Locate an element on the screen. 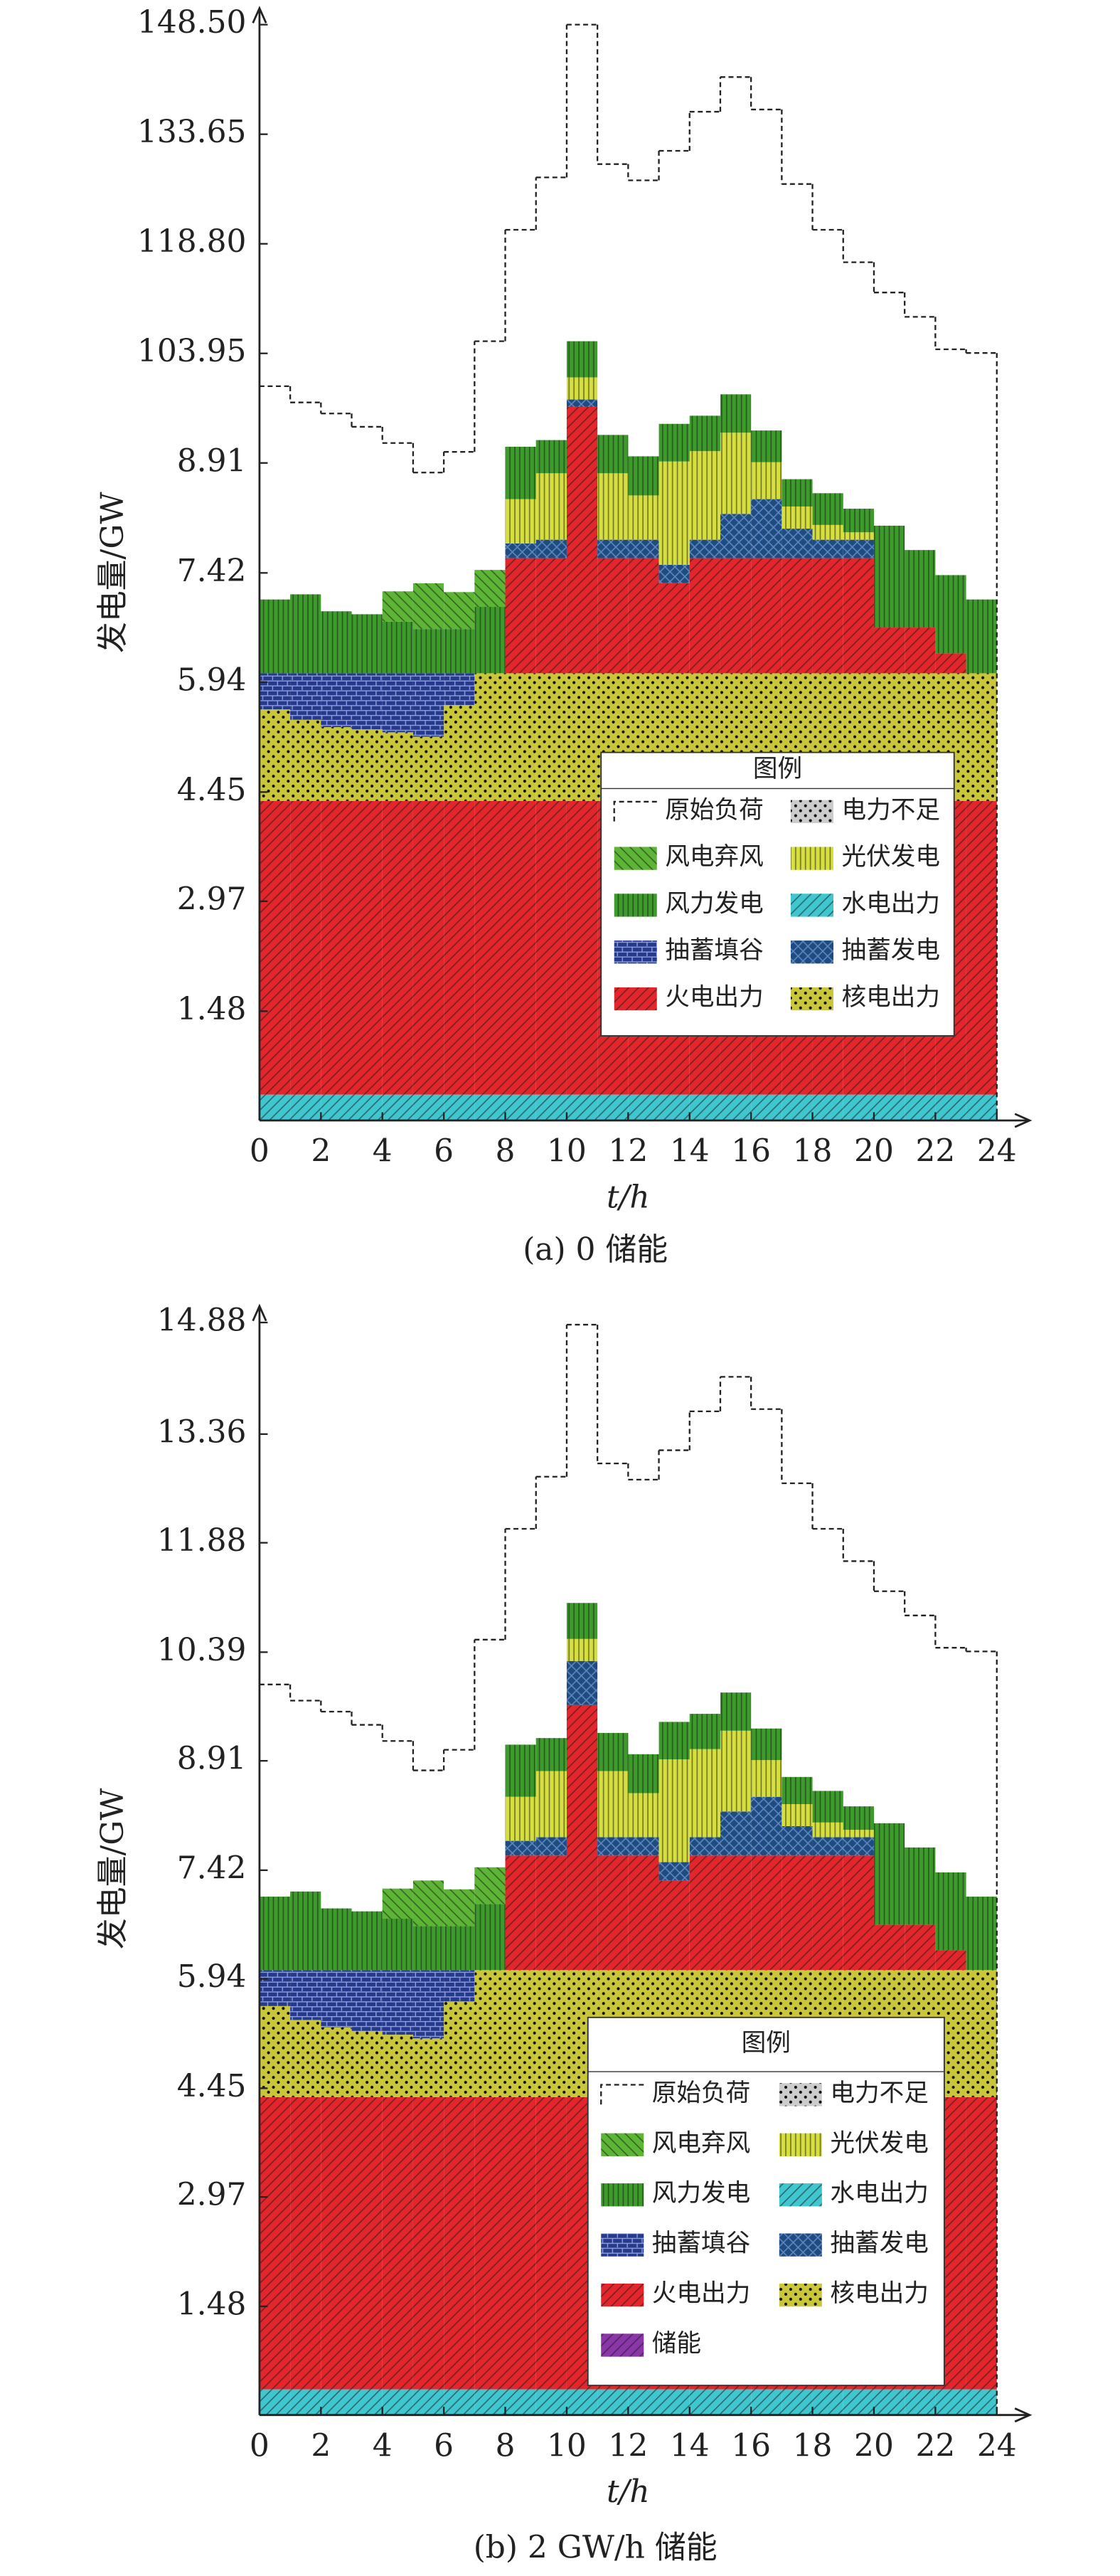 This screenshot has width=1120, height=2576. legend-label: 抽蓄填谷 is located at coordinates (701, 2244).